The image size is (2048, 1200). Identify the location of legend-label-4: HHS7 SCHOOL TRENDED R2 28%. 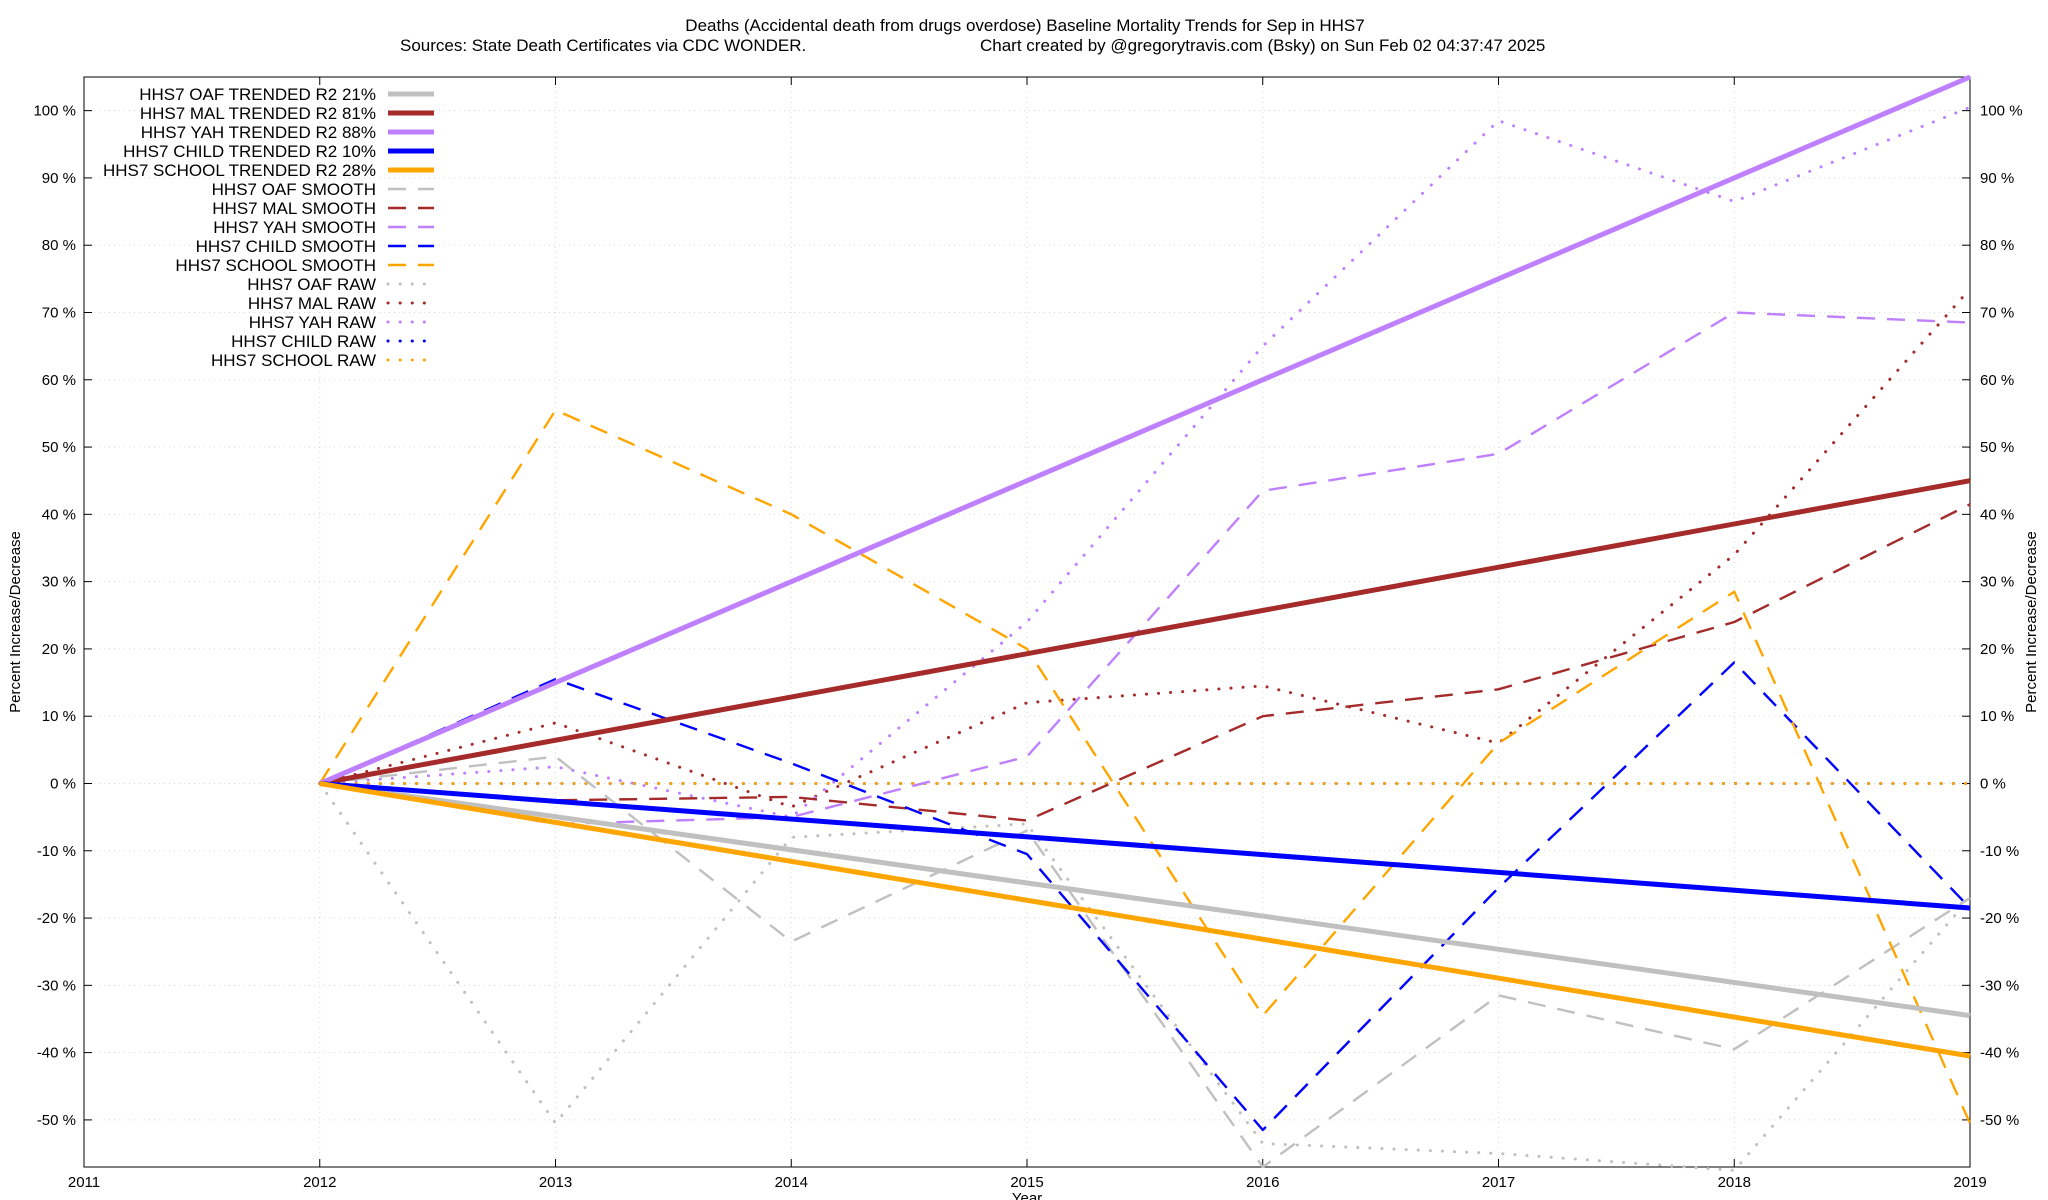
(239, 170).